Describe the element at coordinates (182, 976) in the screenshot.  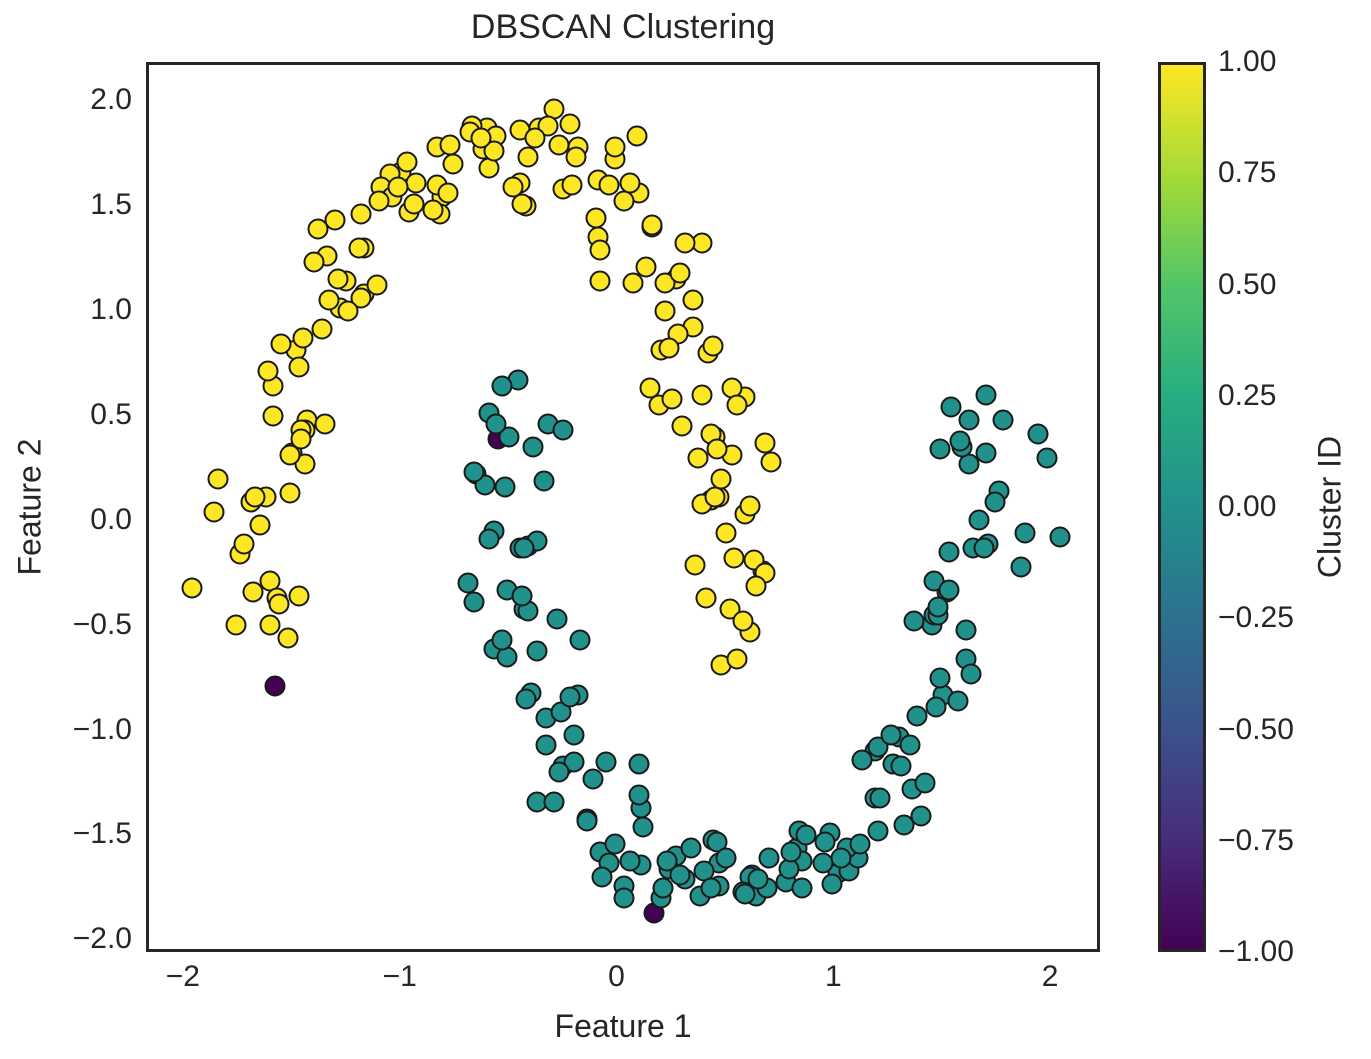
I see `x-tick-label: −2` at that location.